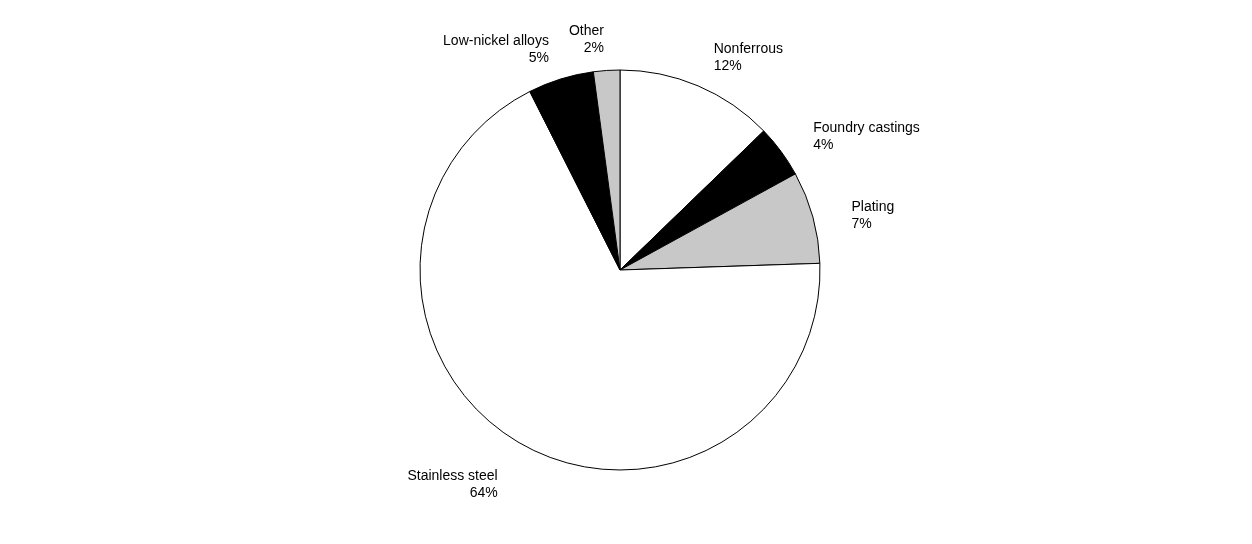 This screenshot has height=544, width=1252. What do you see at coordinates (586, 29) in the screenshot?
I see `slice-label: Other` at bounding box center [586, 29].